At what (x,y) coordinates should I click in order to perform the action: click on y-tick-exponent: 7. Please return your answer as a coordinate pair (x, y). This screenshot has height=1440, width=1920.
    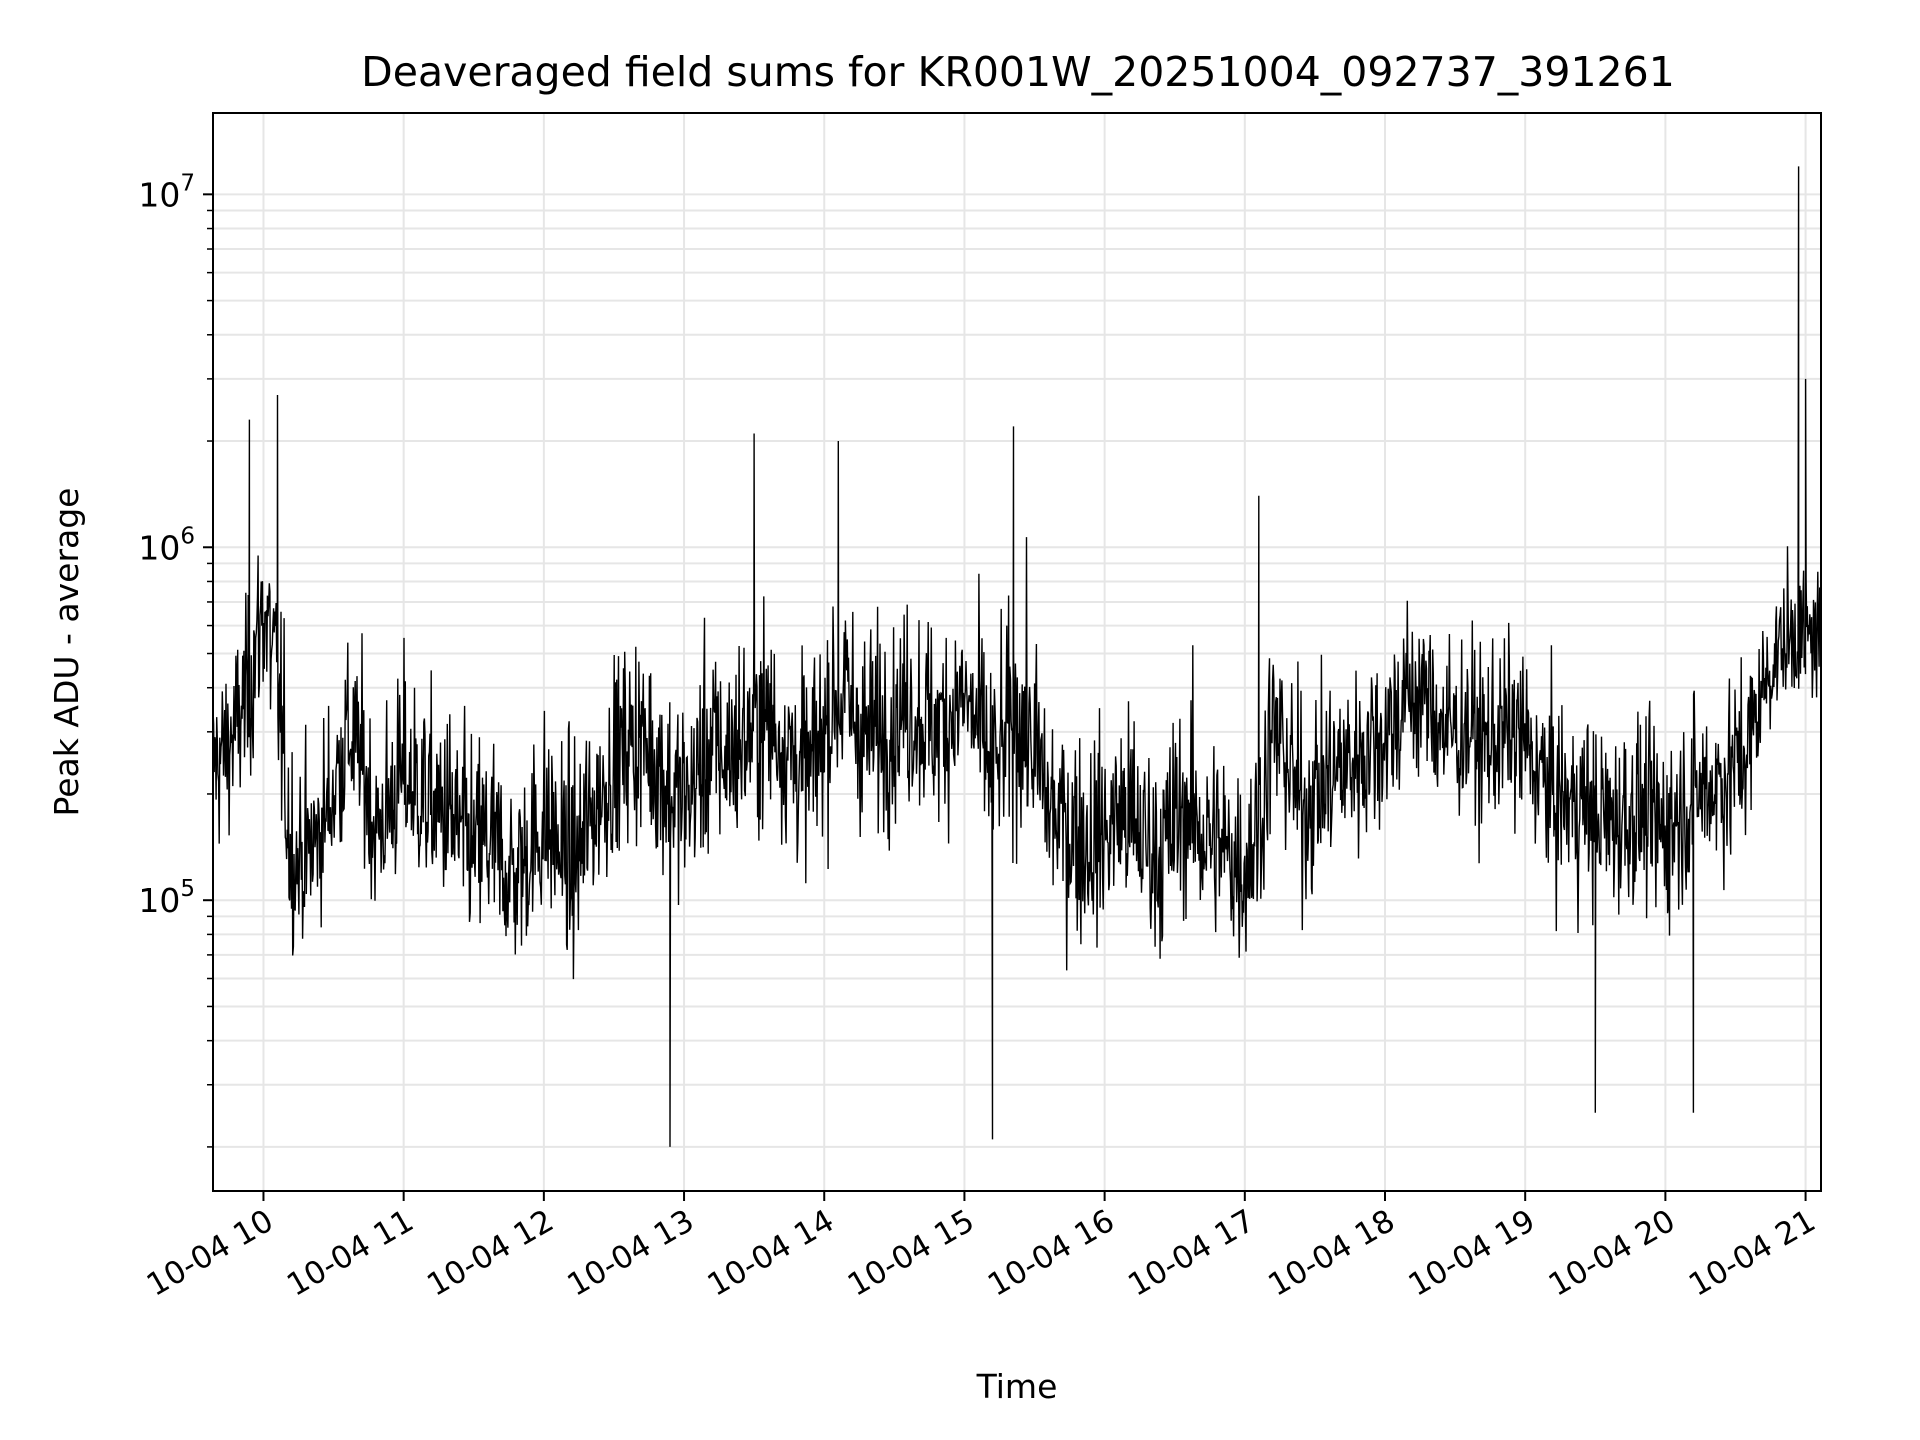
    Looking at the image, I should click on (187, 183).